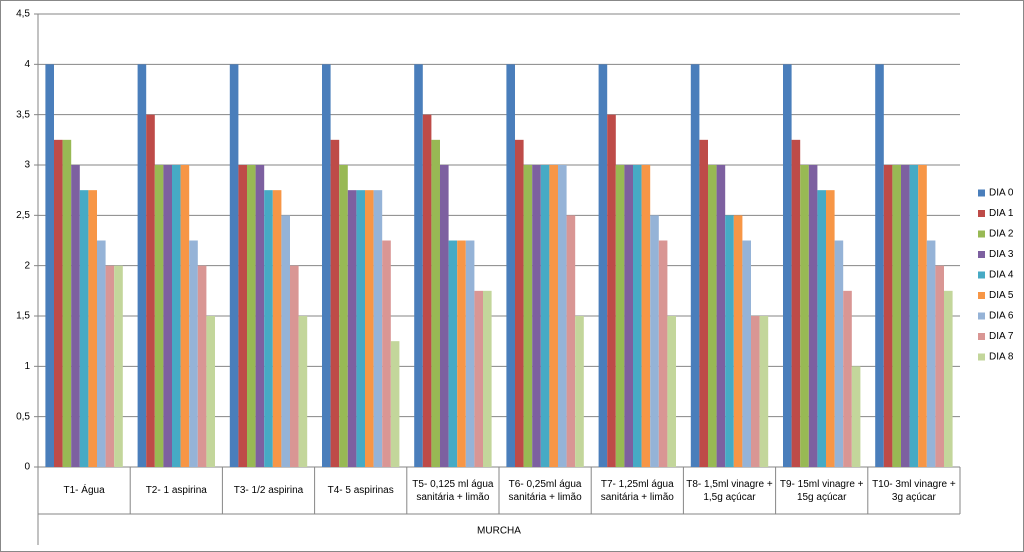 This screenshot has width=1024, height=552. I want to click on legend-label: DIA 3, so click(1001, 254).